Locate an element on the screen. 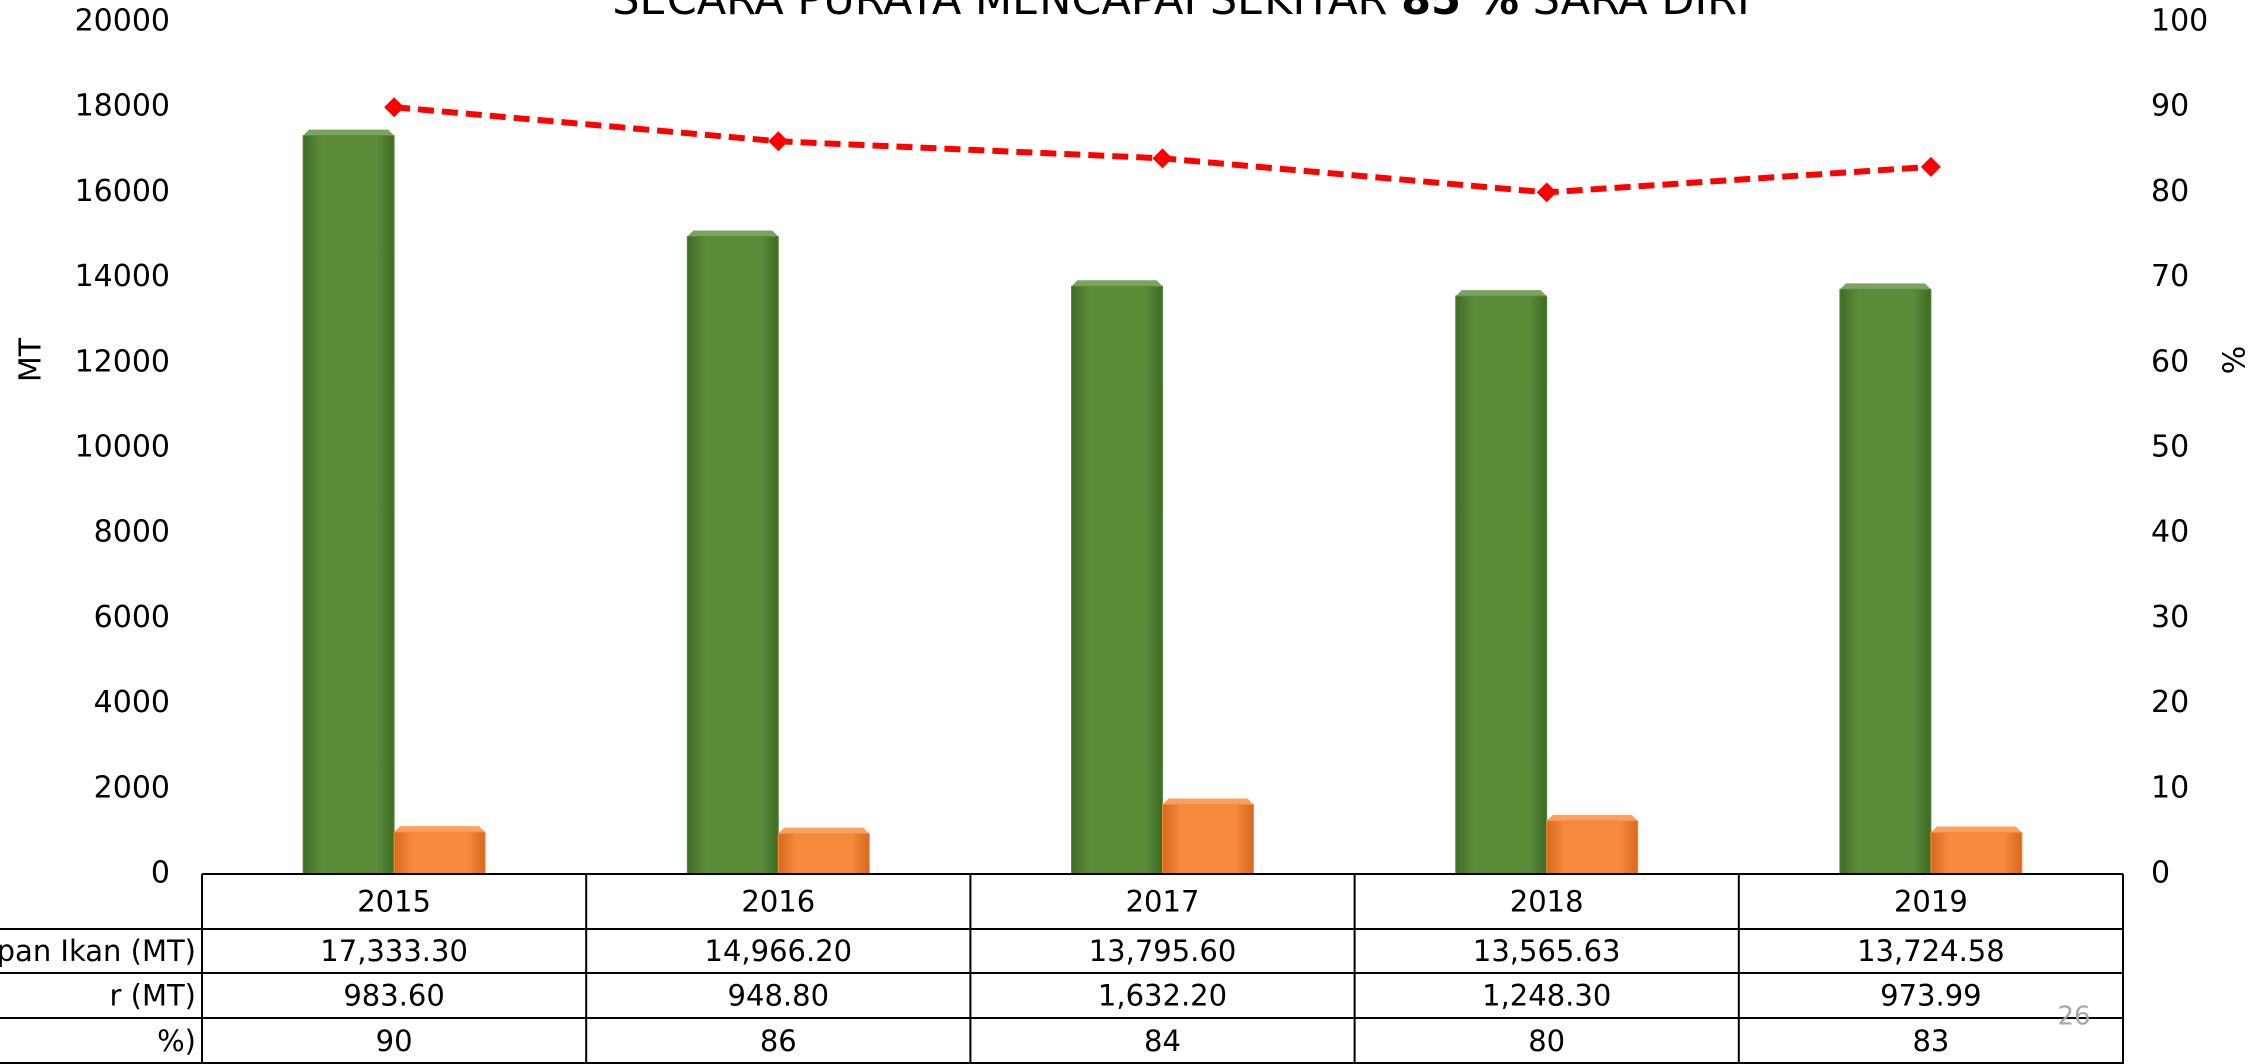 The image size is (2258, 1064). y2-tick-label: 100 is located at coordinates (2179, 21).